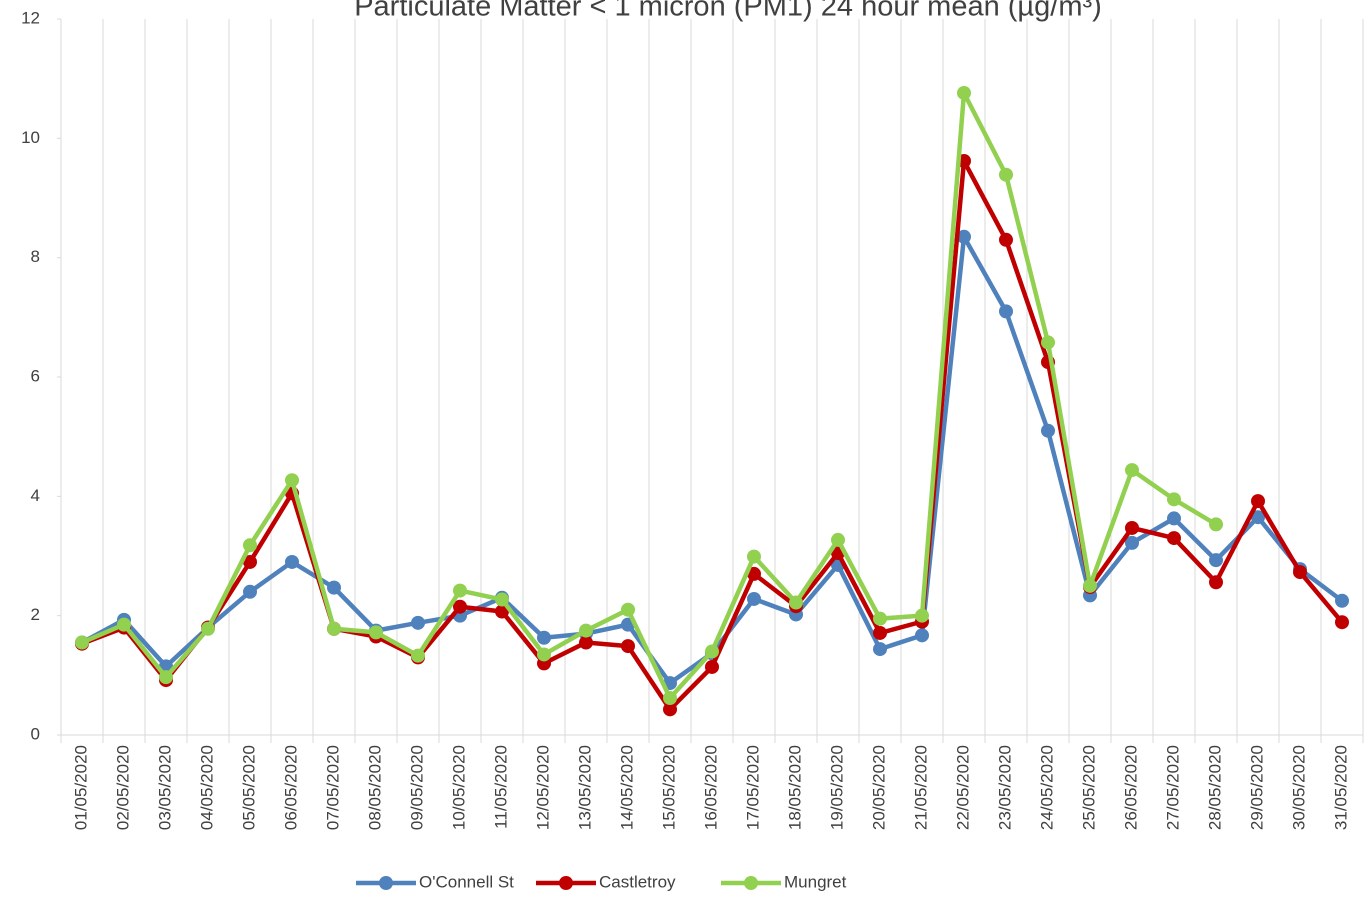  What do you see at coordinates (80, 787) in the screenshot?
I see `x-tick-label: 01/05/2020` at bounding box center [80, 787].